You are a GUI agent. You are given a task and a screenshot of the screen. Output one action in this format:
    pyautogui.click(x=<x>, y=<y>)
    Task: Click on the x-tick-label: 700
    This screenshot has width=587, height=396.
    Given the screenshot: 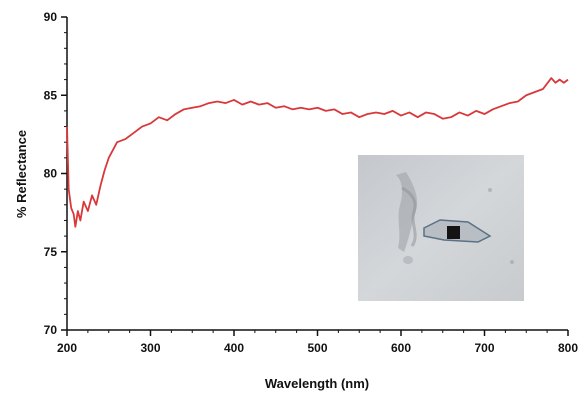 What is the action you would take?
    pyautogui.click(x=484, y=348)
    